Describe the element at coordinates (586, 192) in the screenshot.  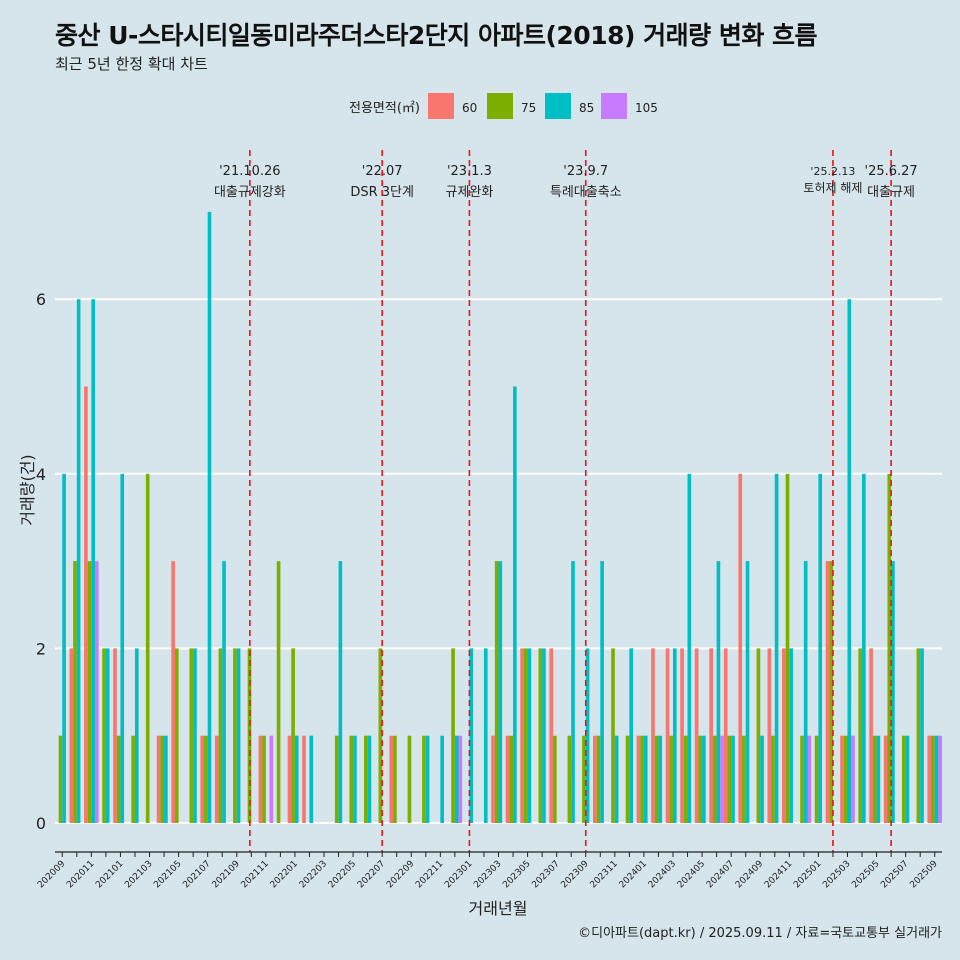
I see `event-label-3: 특례대출축소` at that location.